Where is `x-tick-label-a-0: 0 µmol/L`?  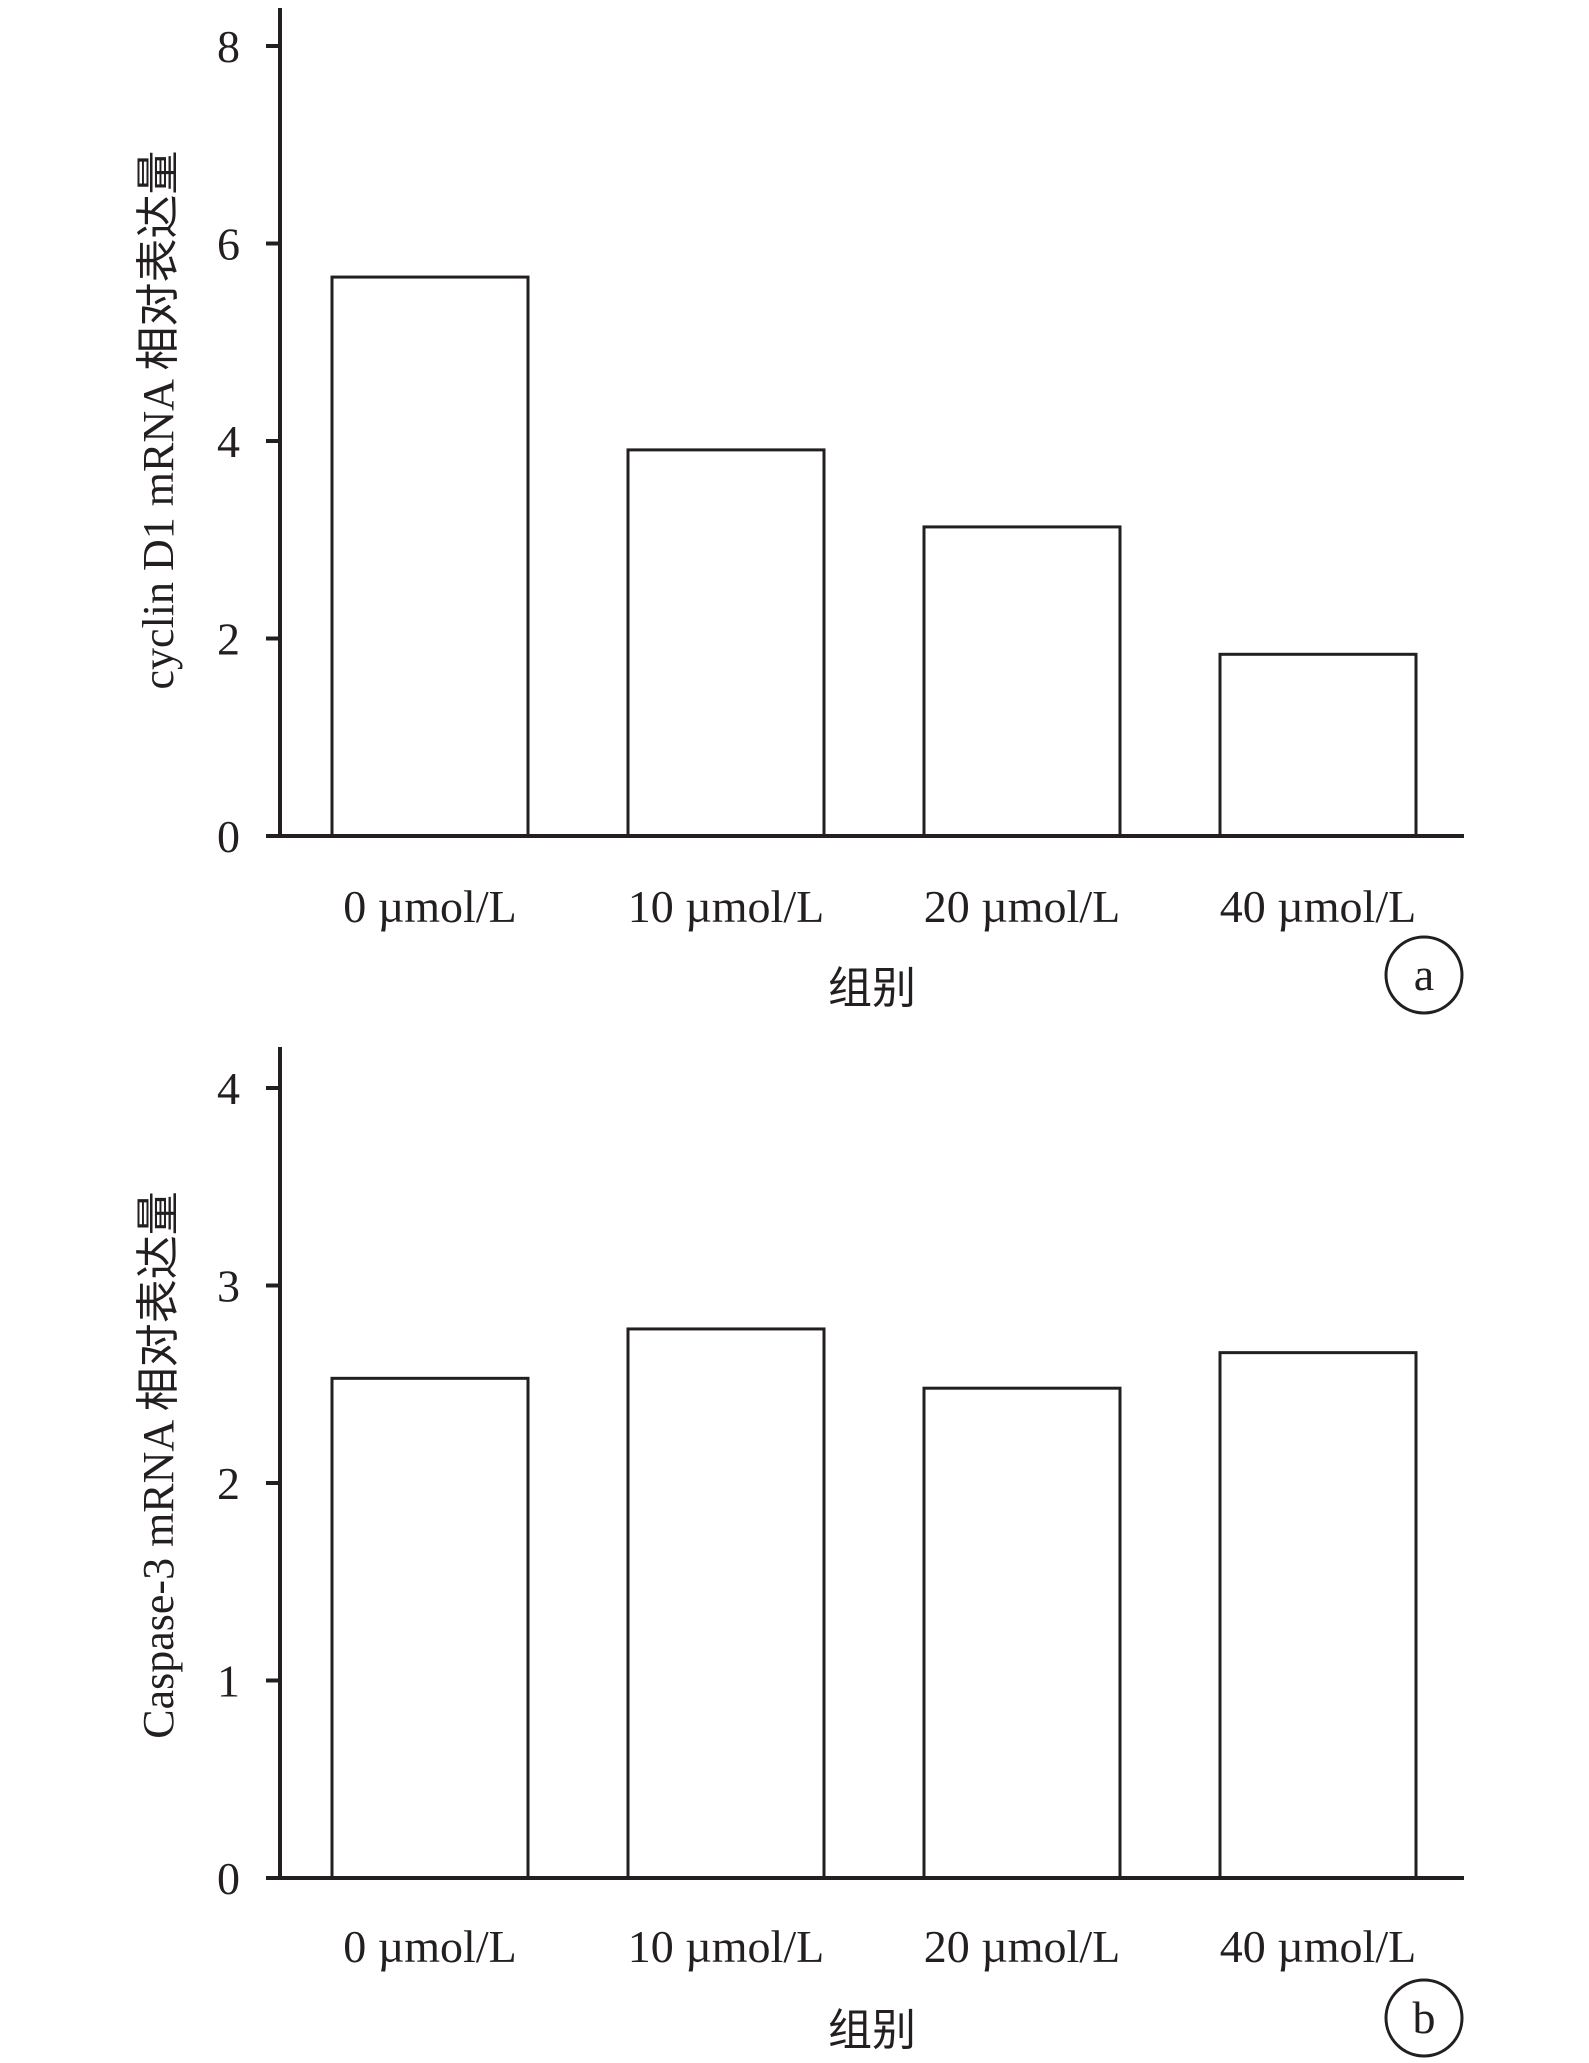 x-tick-label-a-0: 0 µmol/L is located at coordinates (429, 906).